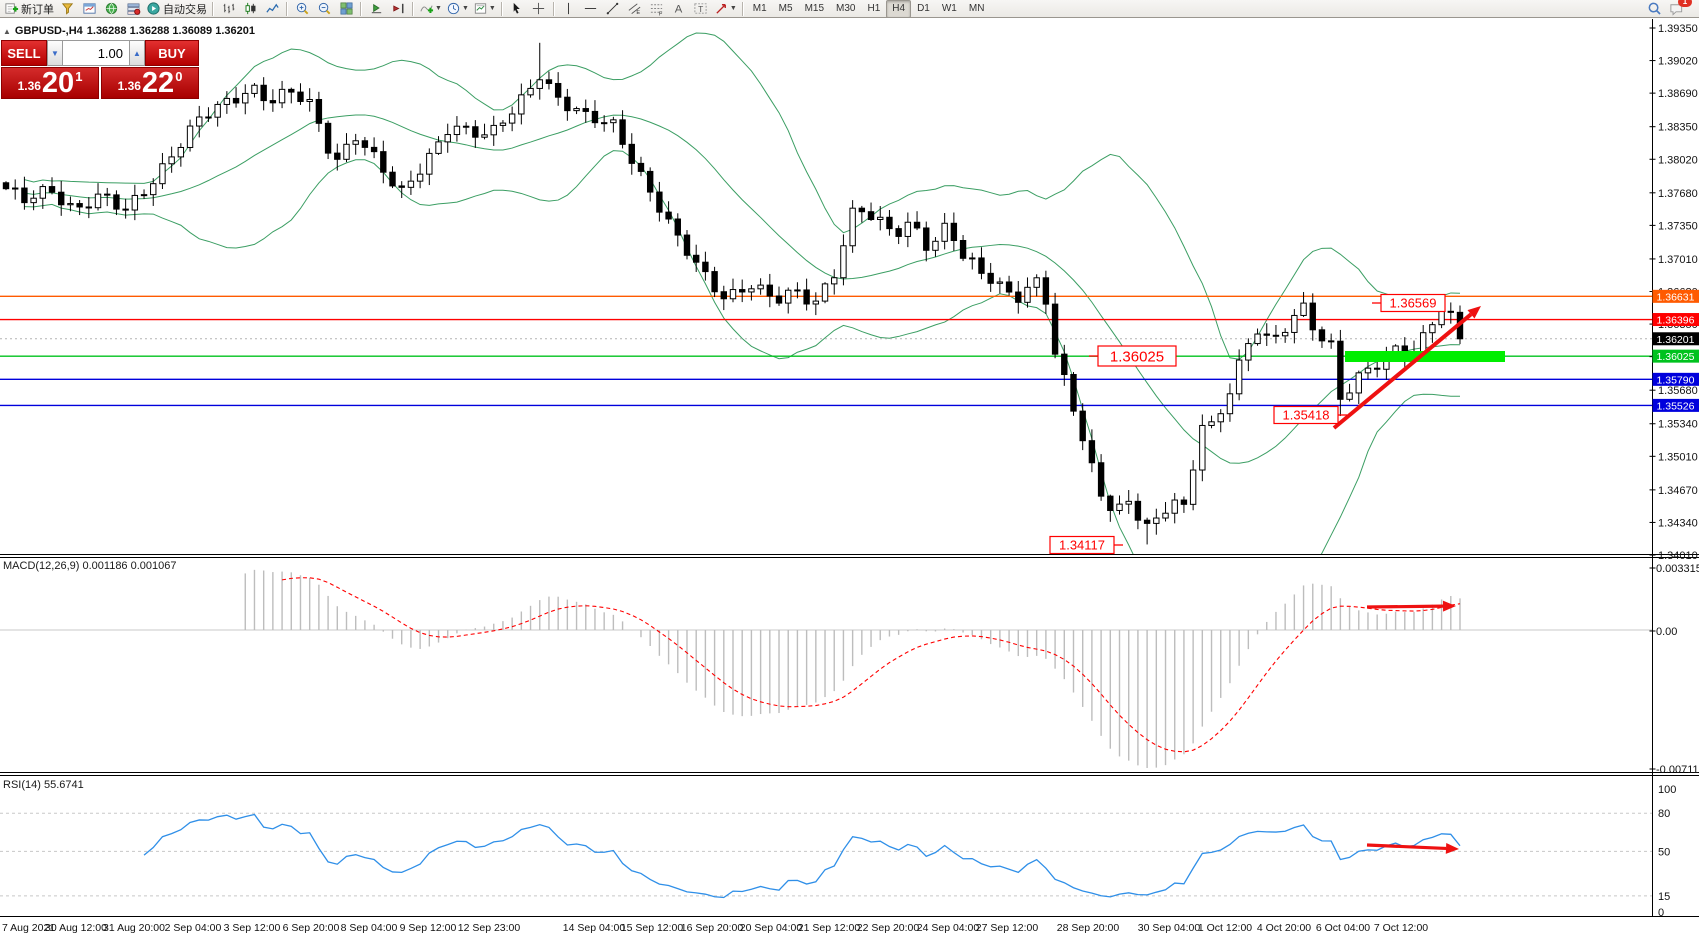 The height and width of the screenshot is (938, 1699). Describe the element at coordinates (492, 8) in the screenshot. I see `dropdown-caret-icon: ▼` at that location.